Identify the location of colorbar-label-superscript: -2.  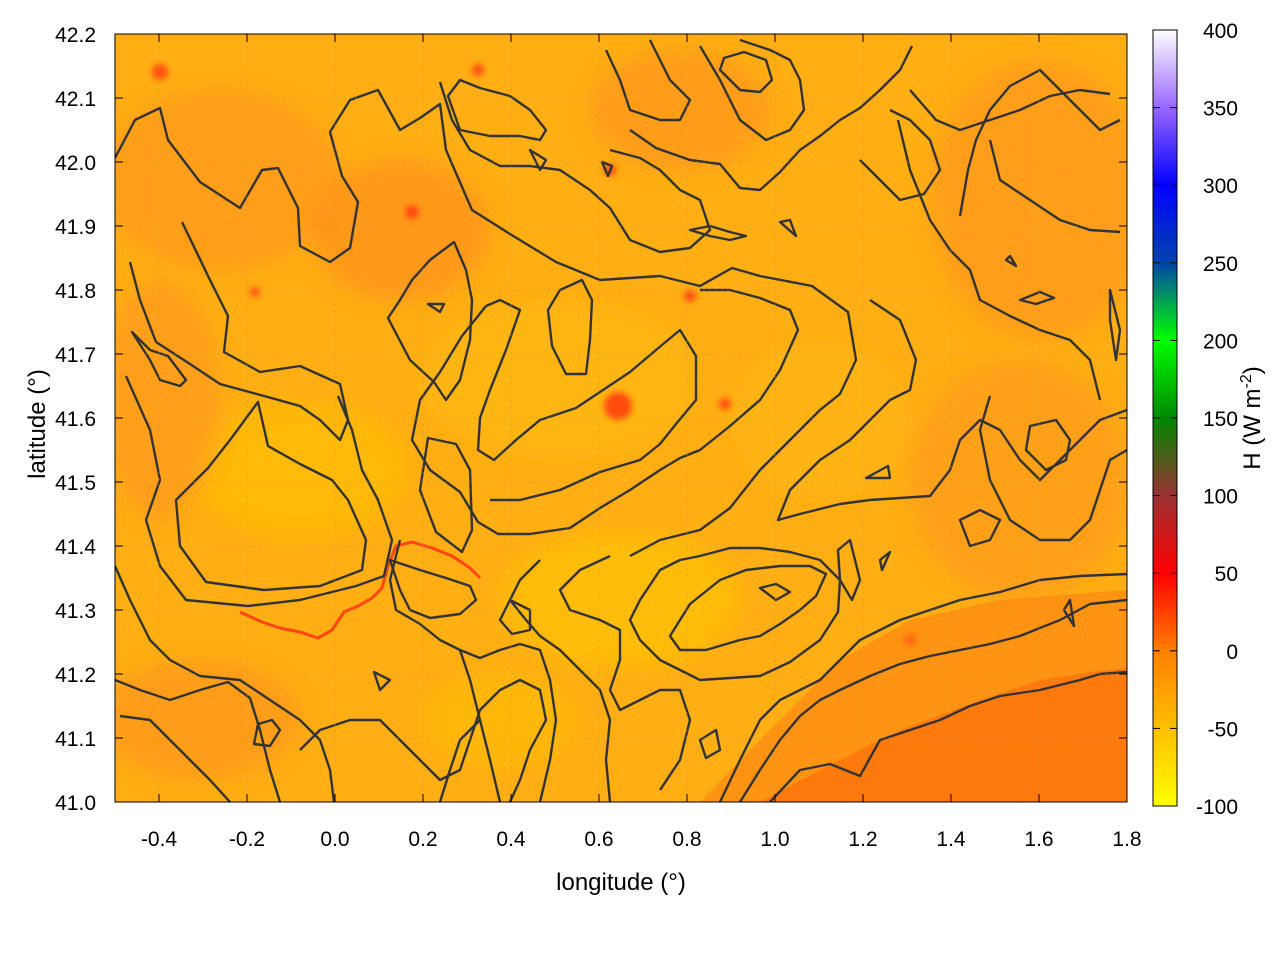
(1246, 381).